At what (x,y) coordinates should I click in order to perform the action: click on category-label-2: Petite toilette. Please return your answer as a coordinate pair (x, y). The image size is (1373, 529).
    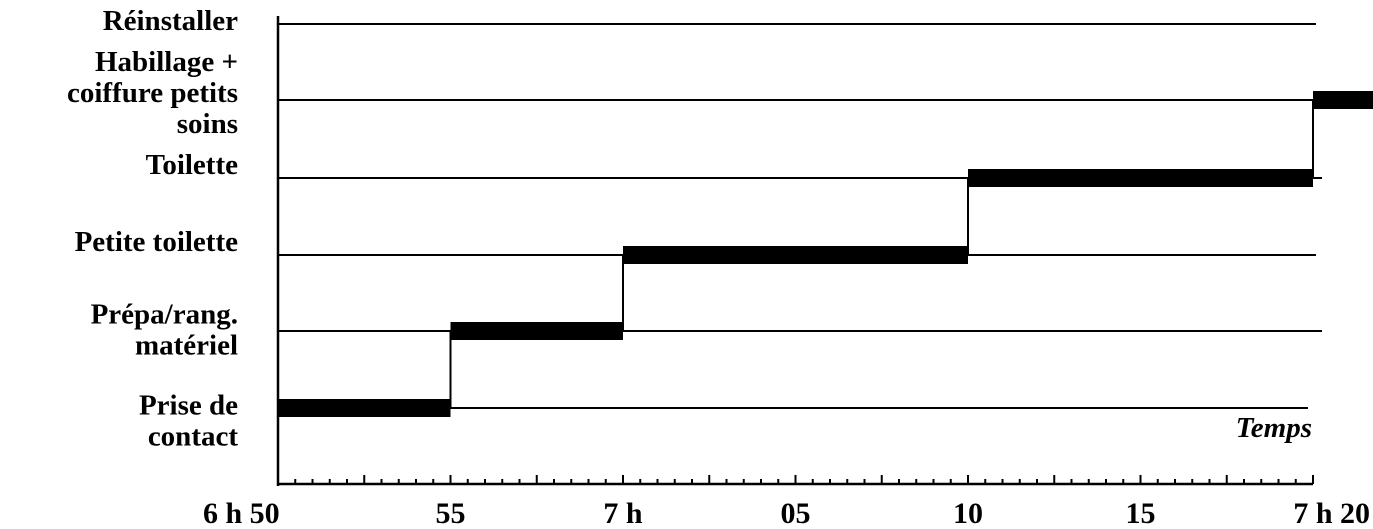
    Looking at the image, I should click on (157, 242).